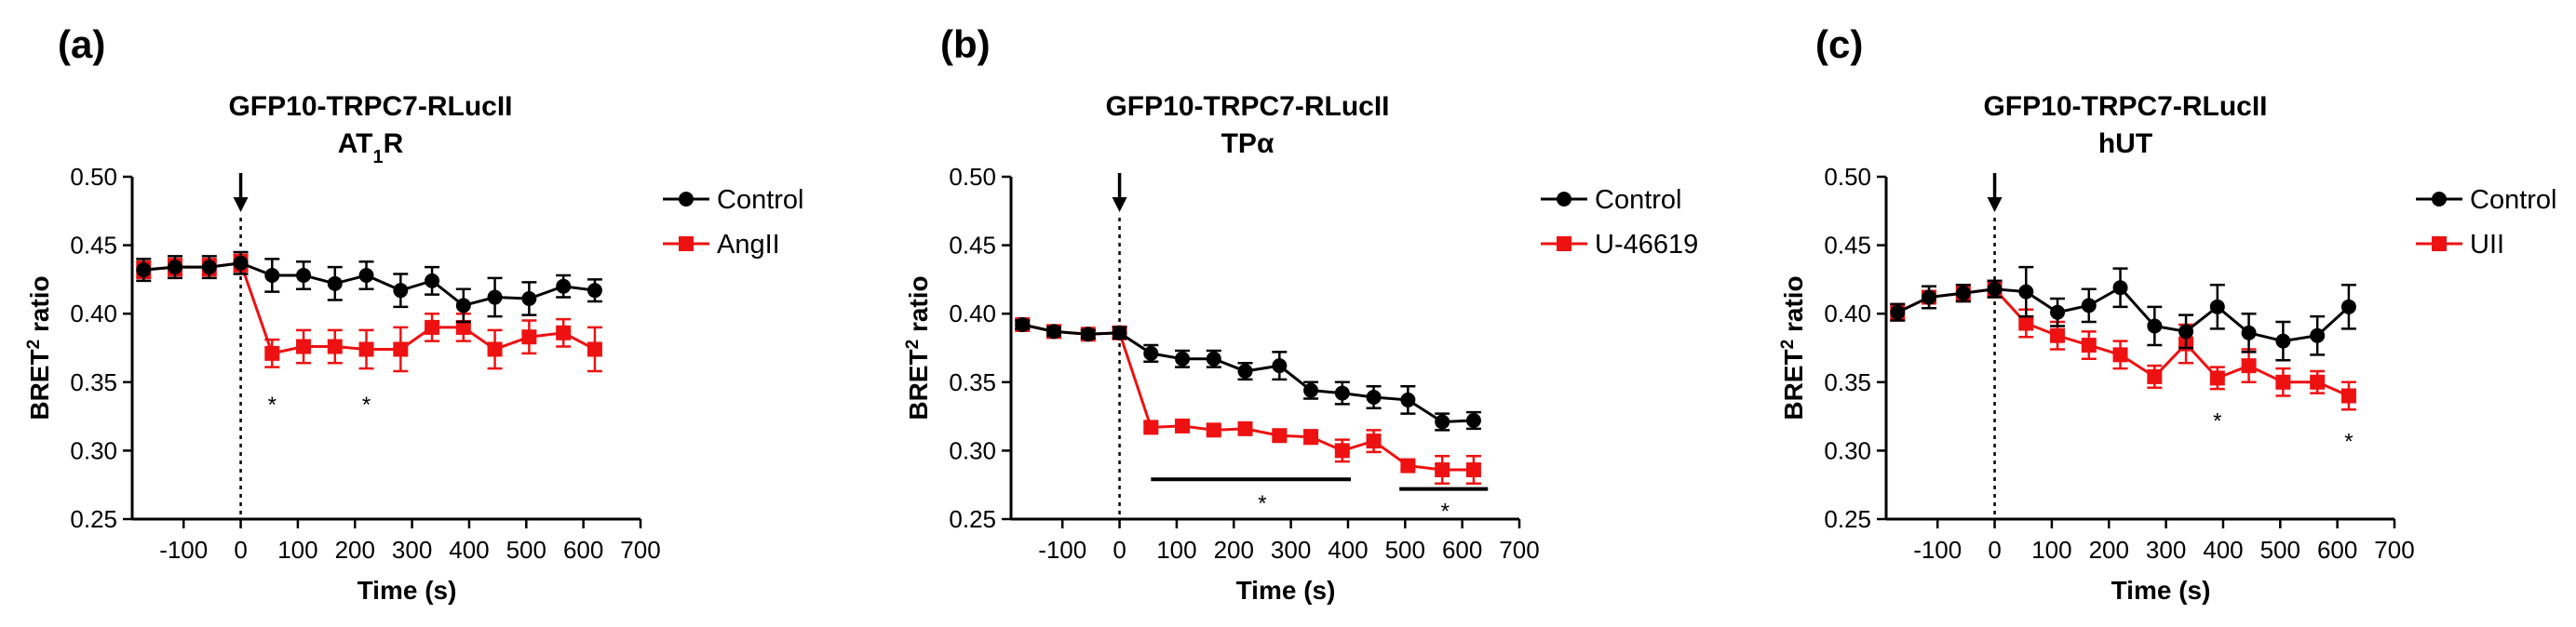 The width and height of the screenshot is (2576, 627). What do you see at coordinates (1405, 550) in the screenshot?
I see `x-tick-label: 500` at bounding box center [1405, 550].